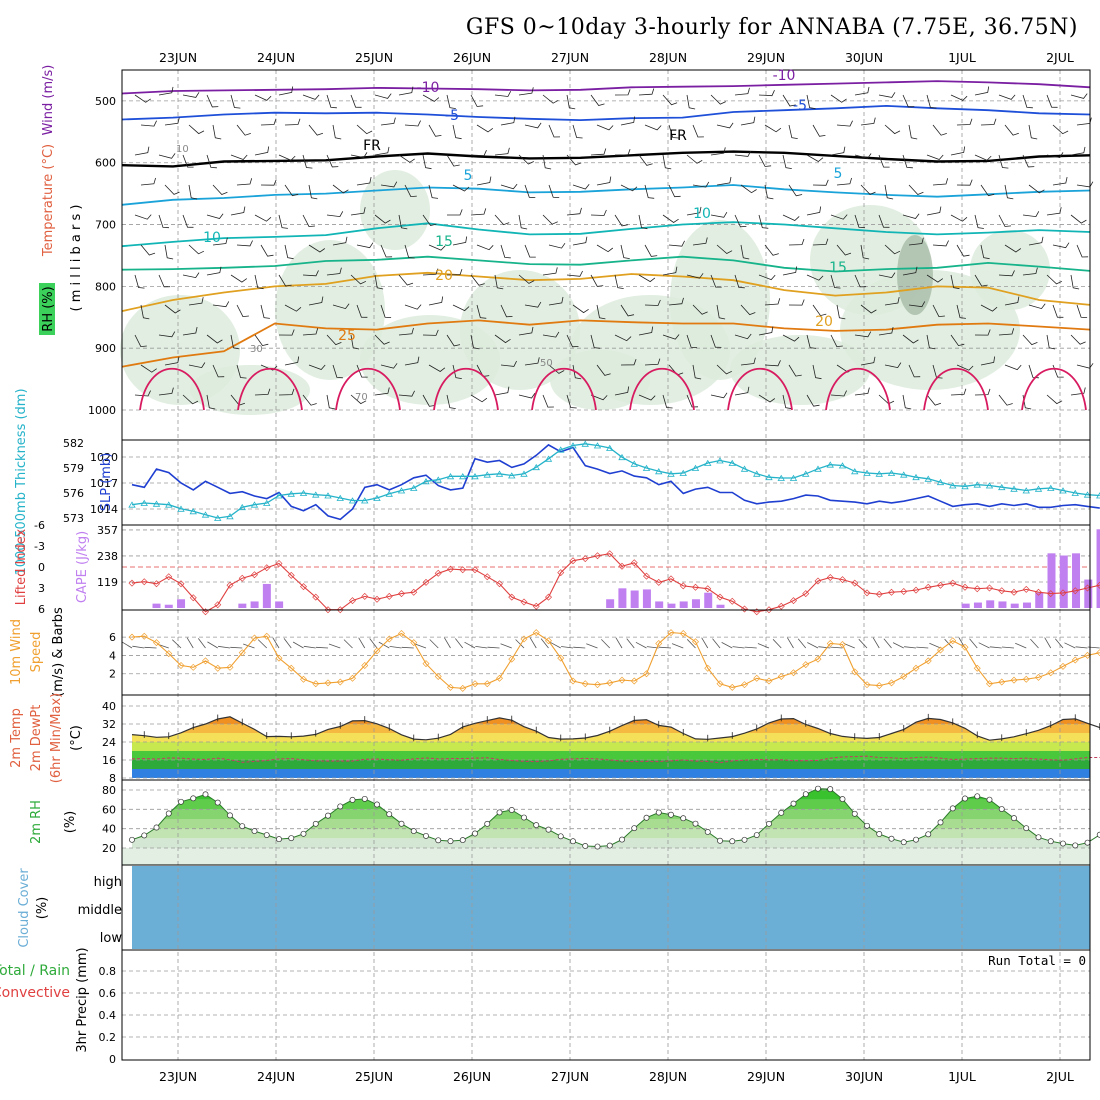  I want to click on date-label-bottom: 30JUN, so click(864, 1076).